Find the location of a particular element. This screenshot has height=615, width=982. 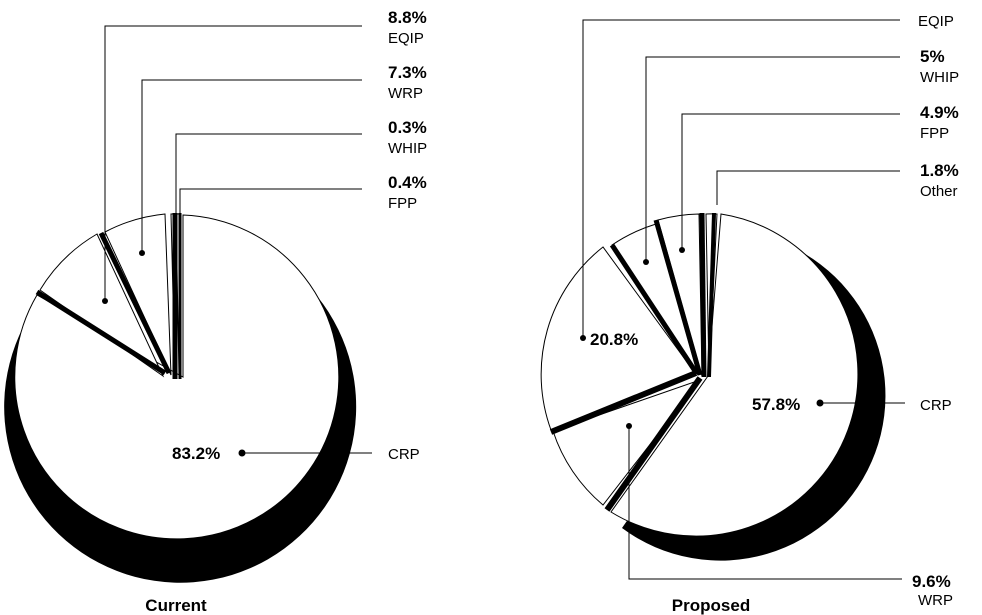

value-proposed-fpp: 4.9% is located at coordinates (939, 112).